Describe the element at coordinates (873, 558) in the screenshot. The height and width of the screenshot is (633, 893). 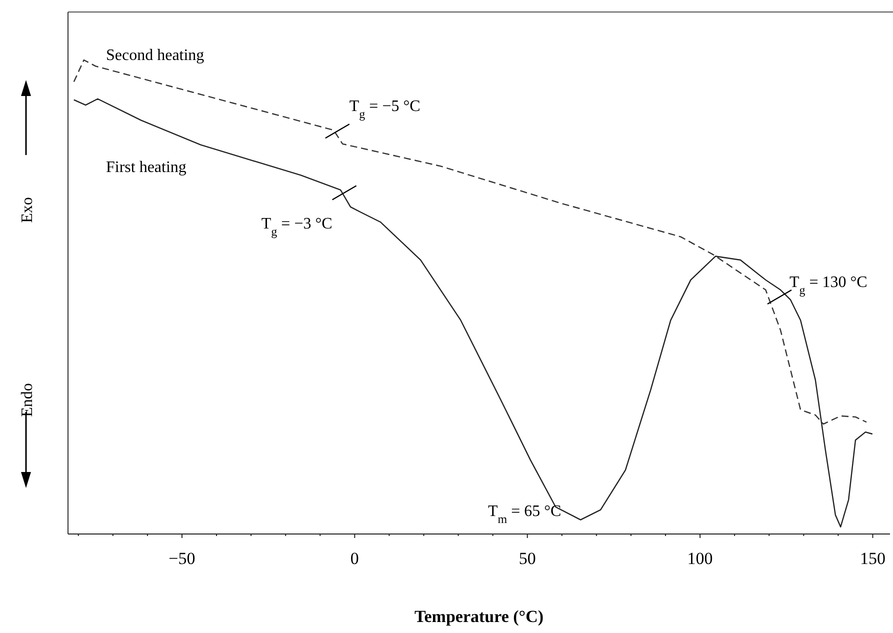
I see `x-tick-label: 150` at that location.